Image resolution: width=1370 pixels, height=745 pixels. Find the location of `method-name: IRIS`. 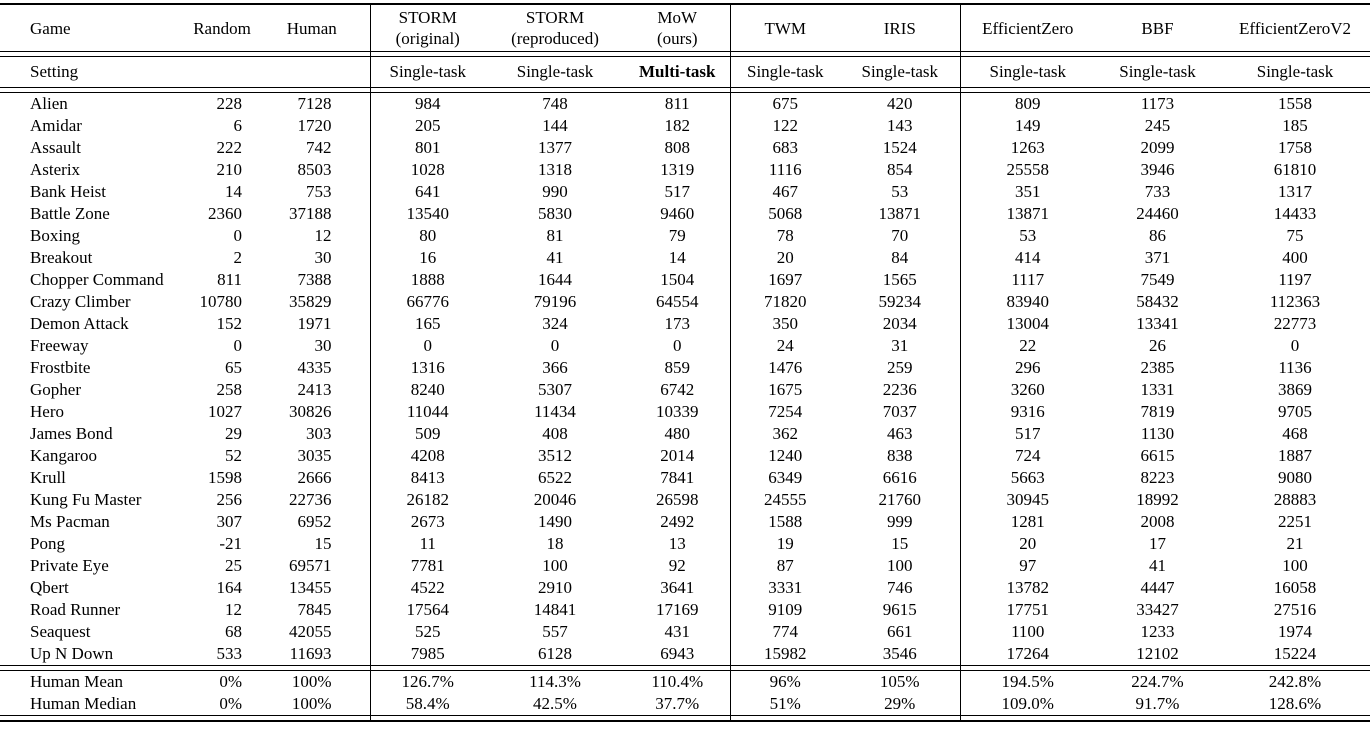

method-name: IRIS is located at coordinates (899, 28).